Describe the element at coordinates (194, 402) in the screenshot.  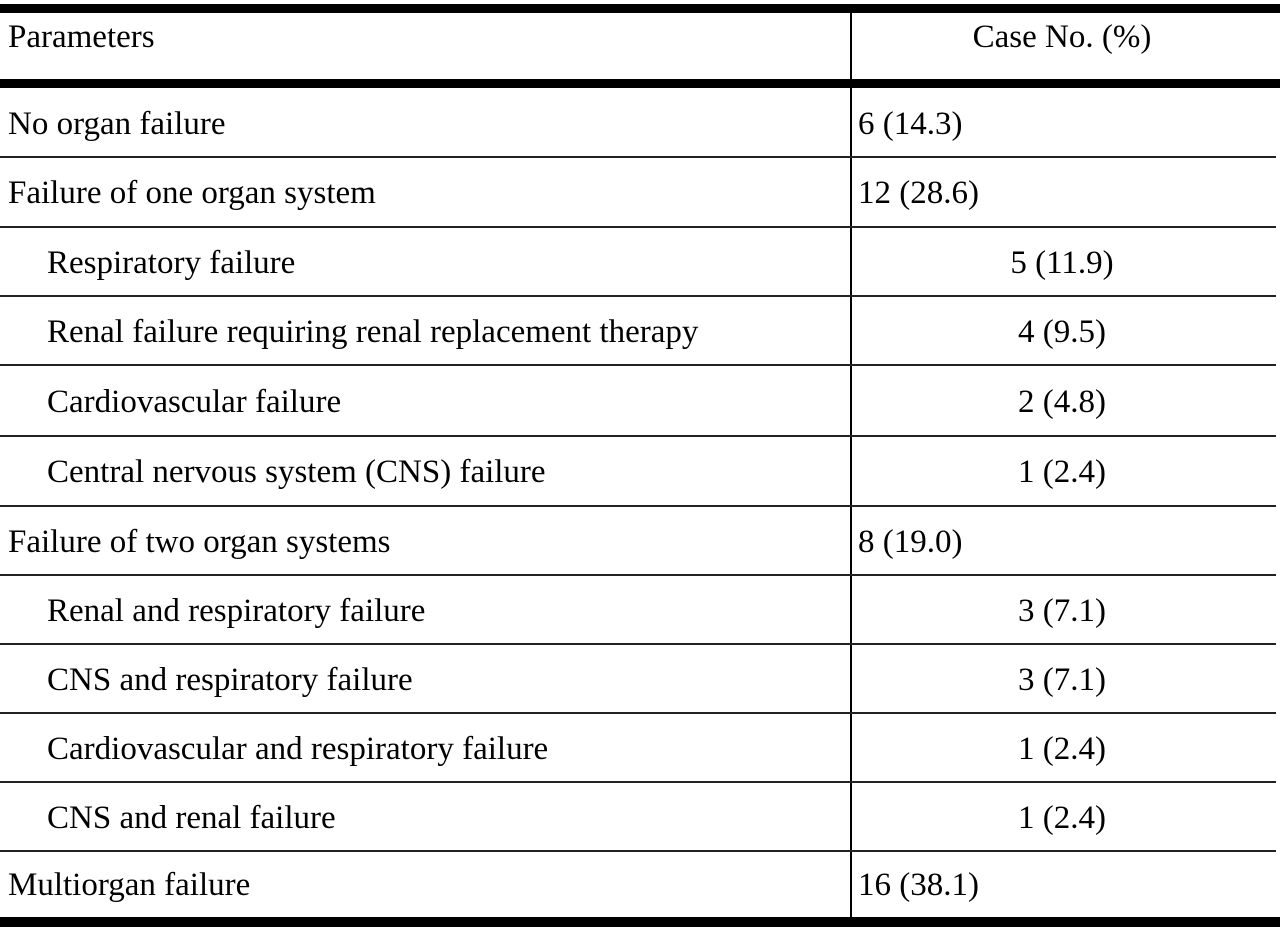
I see `row-label: Cardiovascular failure` at that location.